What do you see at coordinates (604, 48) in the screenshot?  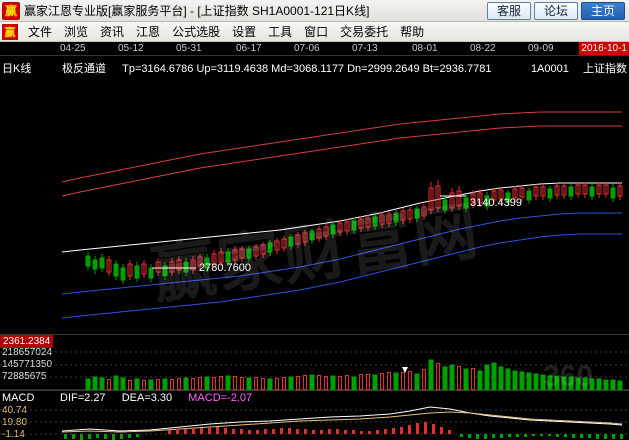 I see `current-date-badge: 2016-10-1` at bounding box center [604, 48].